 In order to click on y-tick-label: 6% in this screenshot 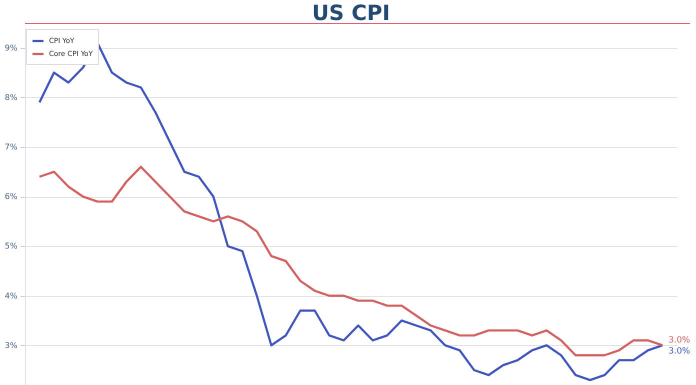, I will do `click(11, 197)`.